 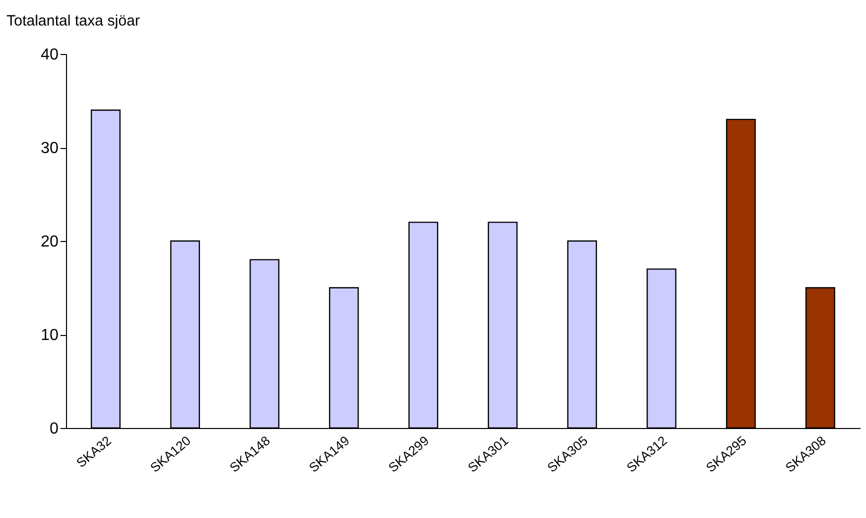 I want to click on y-tick-label: 40, so click(x=49, y=55).